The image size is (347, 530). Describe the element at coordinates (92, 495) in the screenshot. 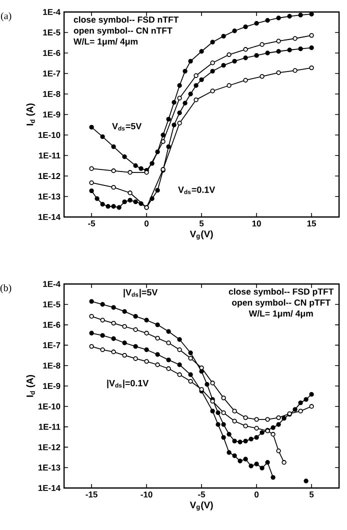

I see `x-tick-label: -15` at that location.